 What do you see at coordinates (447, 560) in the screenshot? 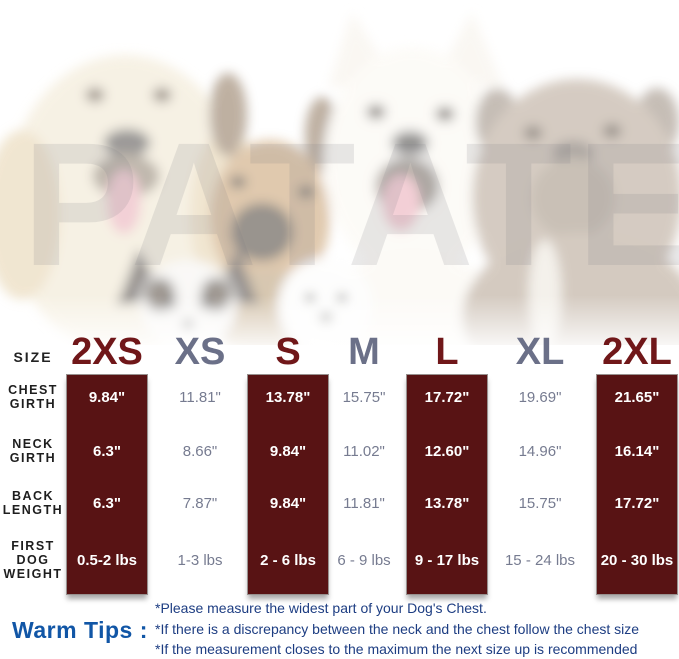
I see `weight-value: 9 - 17 lbs` at bounding box center [447, 560].